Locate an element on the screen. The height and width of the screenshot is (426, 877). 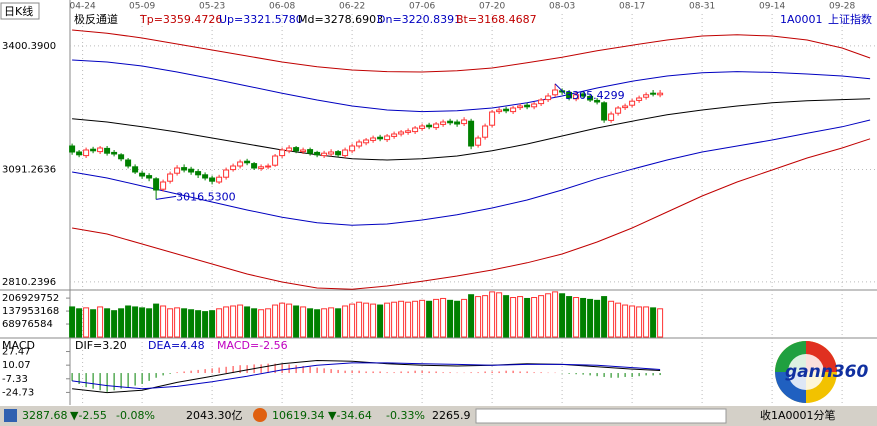
indicator-param: Tp=3359.4726 is located at coordinates (180, 19).